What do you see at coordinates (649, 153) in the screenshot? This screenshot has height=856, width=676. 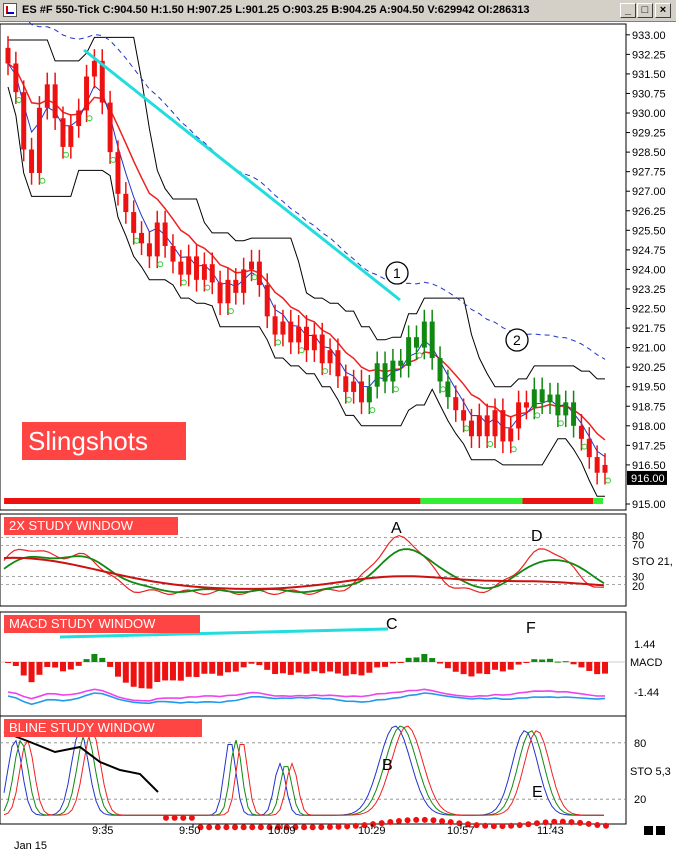 I see `price-tick-label: 928.50` at bounding box center [649, 153].